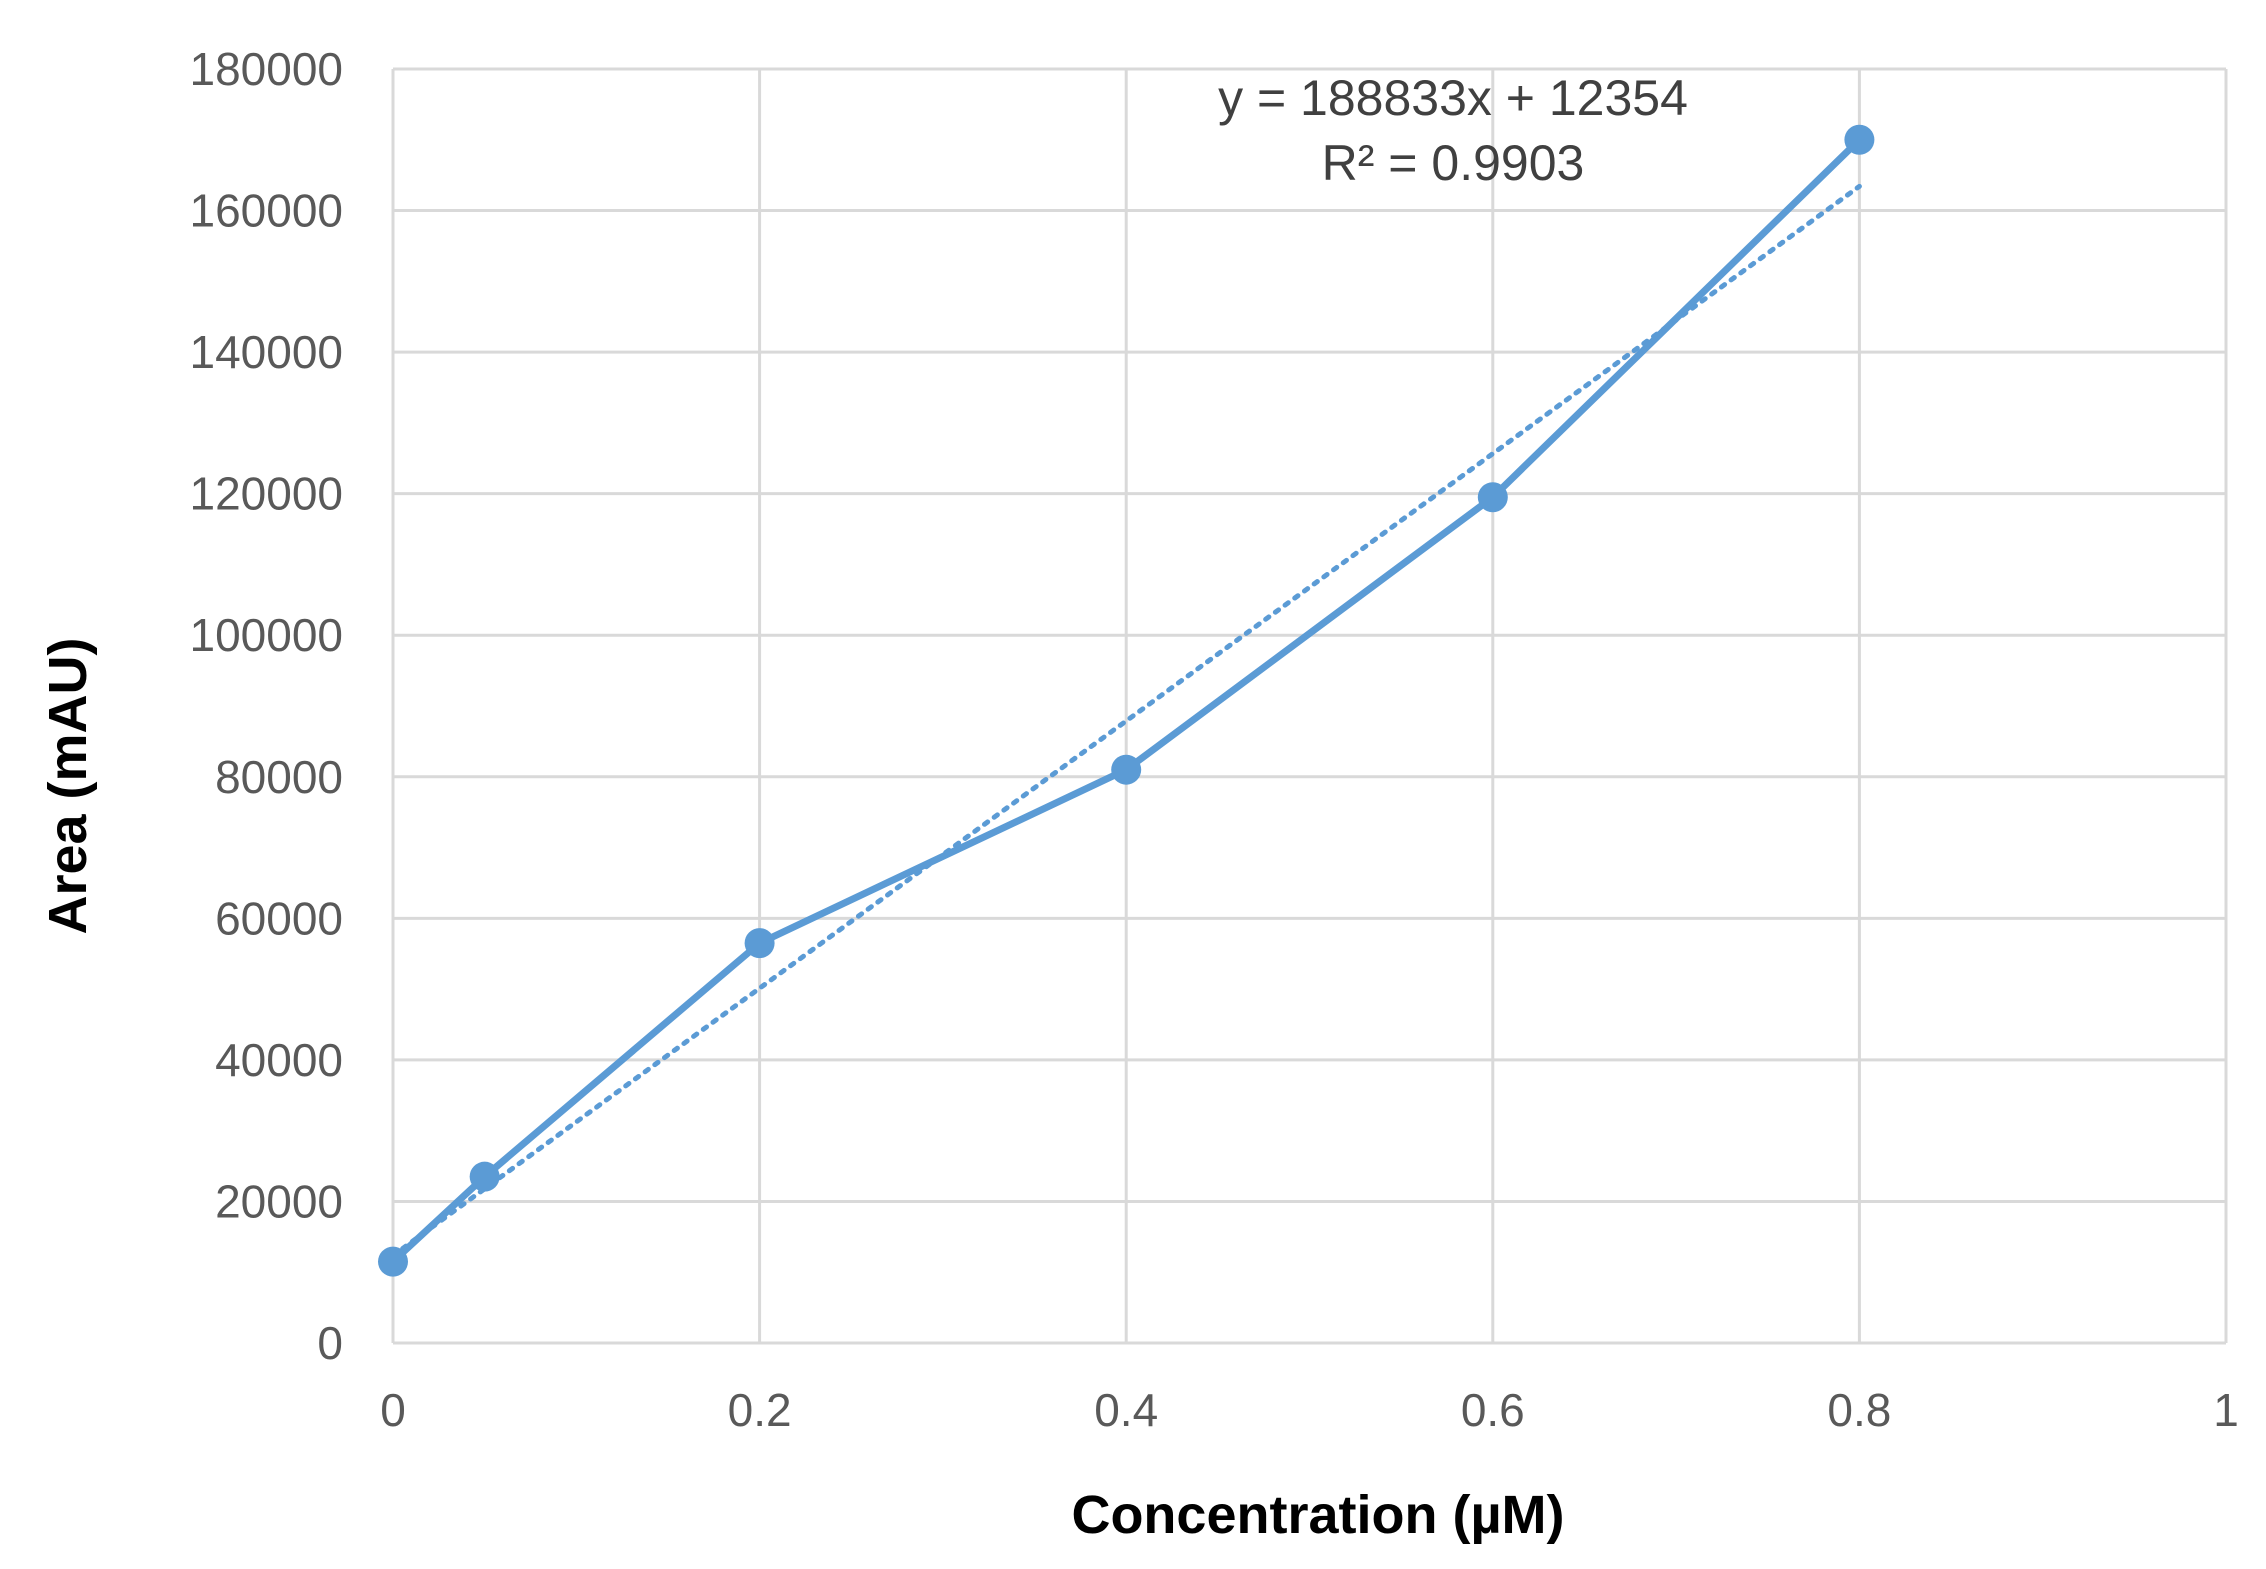 The image size is (2266, 1569). What do you see at coordinates (267, 494) in the screenshot?
I see `y-tick-label: 120000` at bounding box center [267, 494].